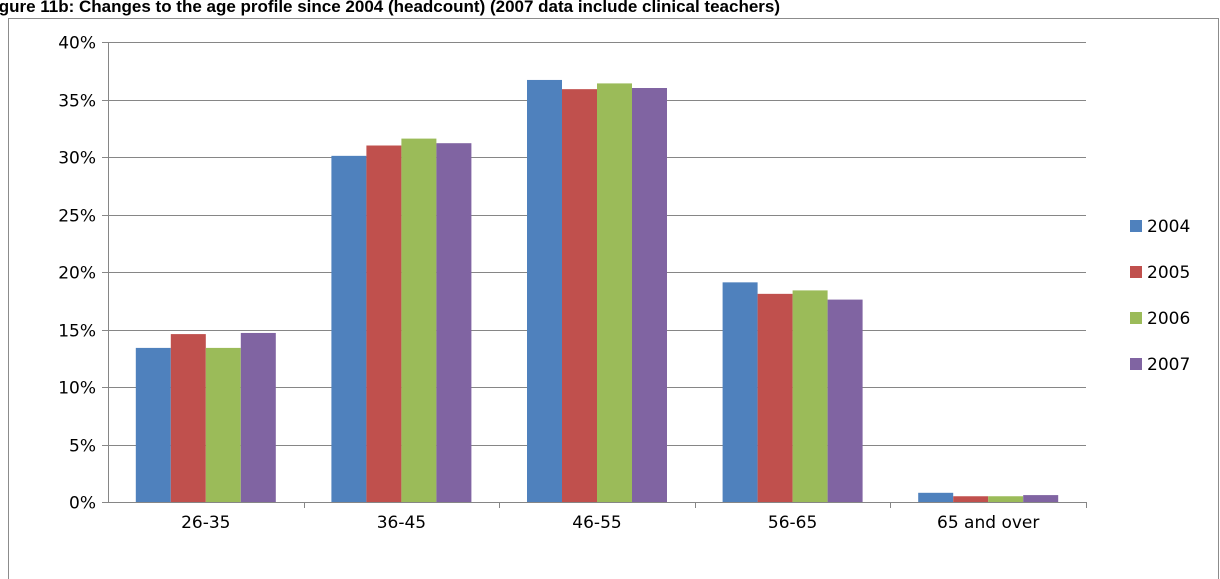 Image resolution: width=1220 pixels, height=579 pixels. What do you see at coordinates (205, 523) in the screenshot?
I see `x-category-label: 26-35` at bounding box center [205, 523].